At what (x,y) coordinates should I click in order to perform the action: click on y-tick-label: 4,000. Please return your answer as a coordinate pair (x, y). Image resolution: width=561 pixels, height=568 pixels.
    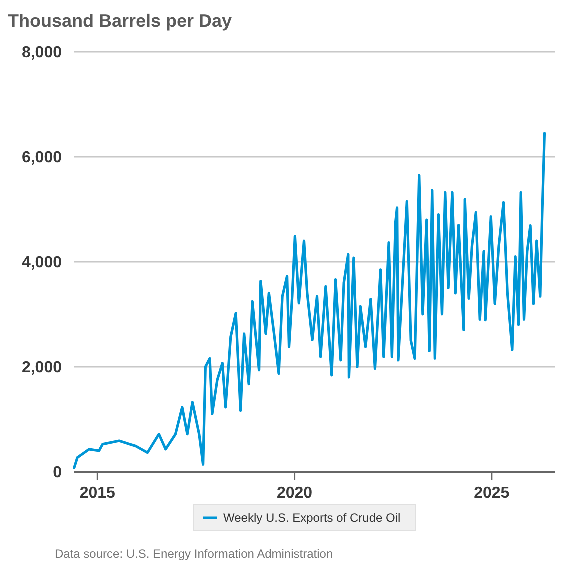
    Looking at the image, I should click on (42, 263).